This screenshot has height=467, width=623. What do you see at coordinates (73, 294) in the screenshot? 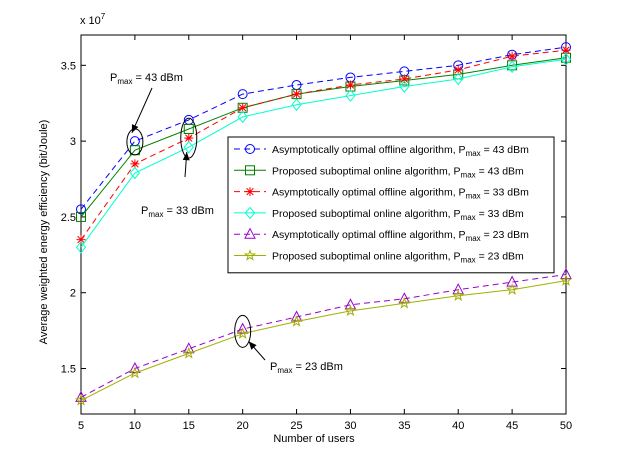
I see `y-tick-label: 2` at bounding box center [73, 294].